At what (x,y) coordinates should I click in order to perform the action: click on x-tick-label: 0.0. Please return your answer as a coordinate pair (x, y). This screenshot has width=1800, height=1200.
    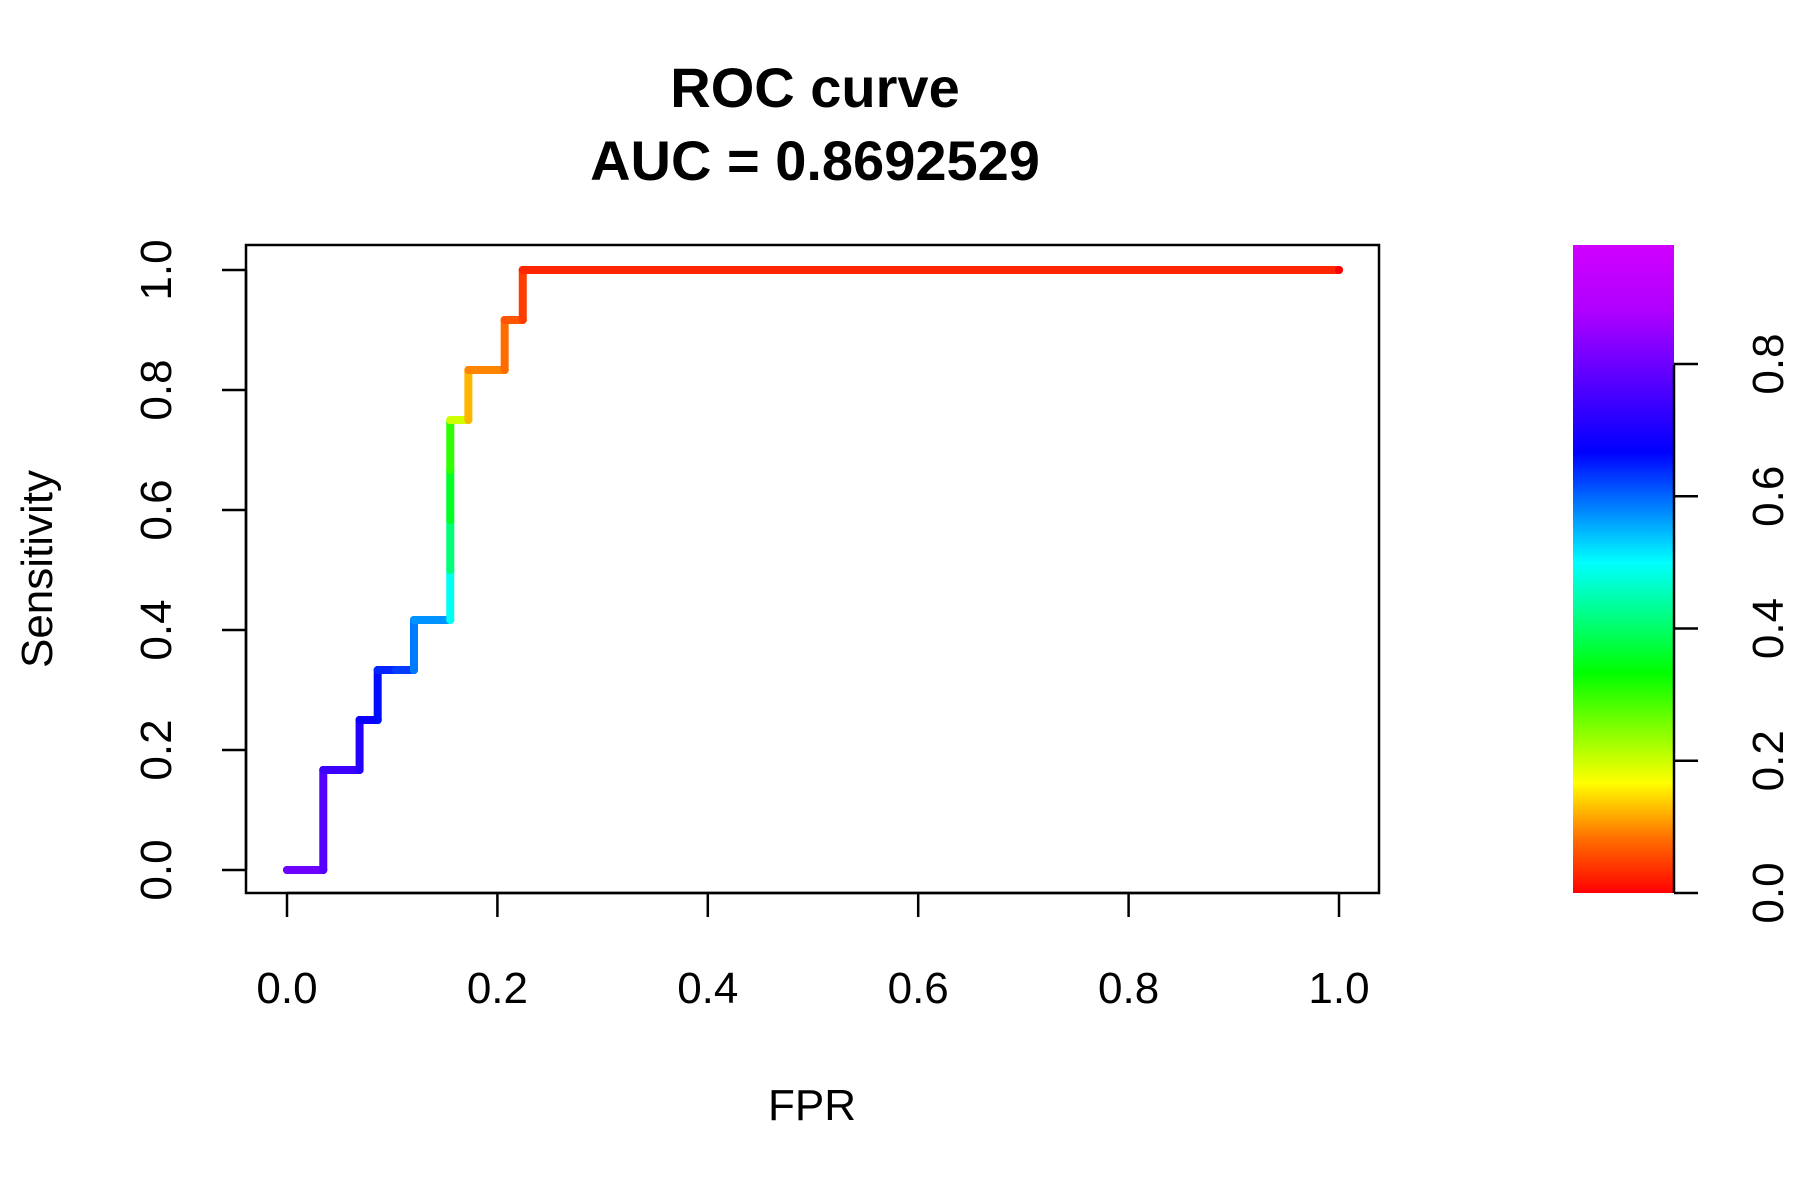
    Looking at the image, I should click on (286, 988).